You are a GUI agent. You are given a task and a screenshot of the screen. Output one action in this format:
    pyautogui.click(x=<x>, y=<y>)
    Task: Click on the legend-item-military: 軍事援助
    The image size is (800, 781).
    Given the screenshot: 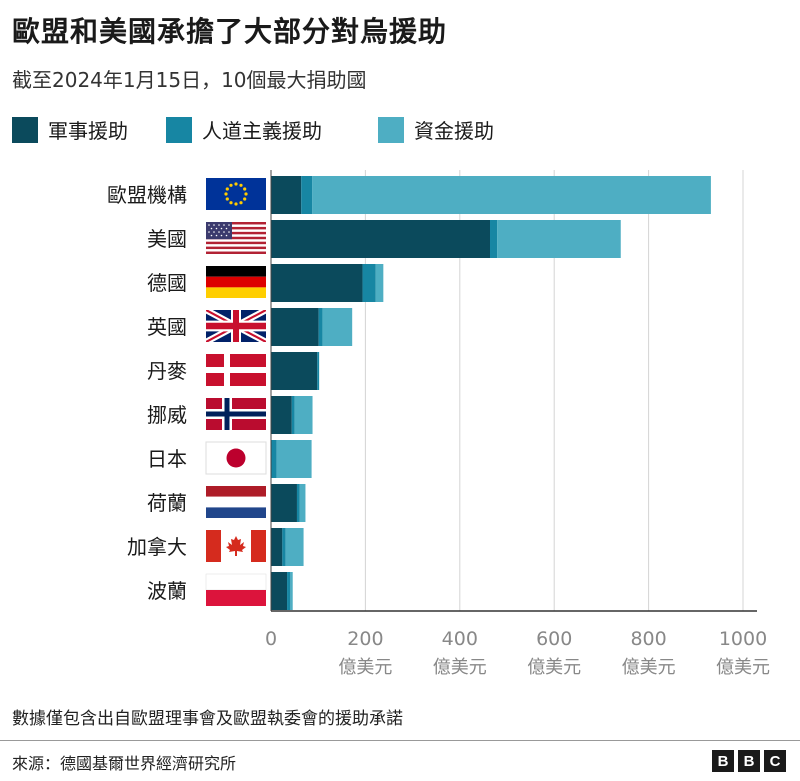 What is the action you would take?
    pyautogui.click(x=70, y=129)
    